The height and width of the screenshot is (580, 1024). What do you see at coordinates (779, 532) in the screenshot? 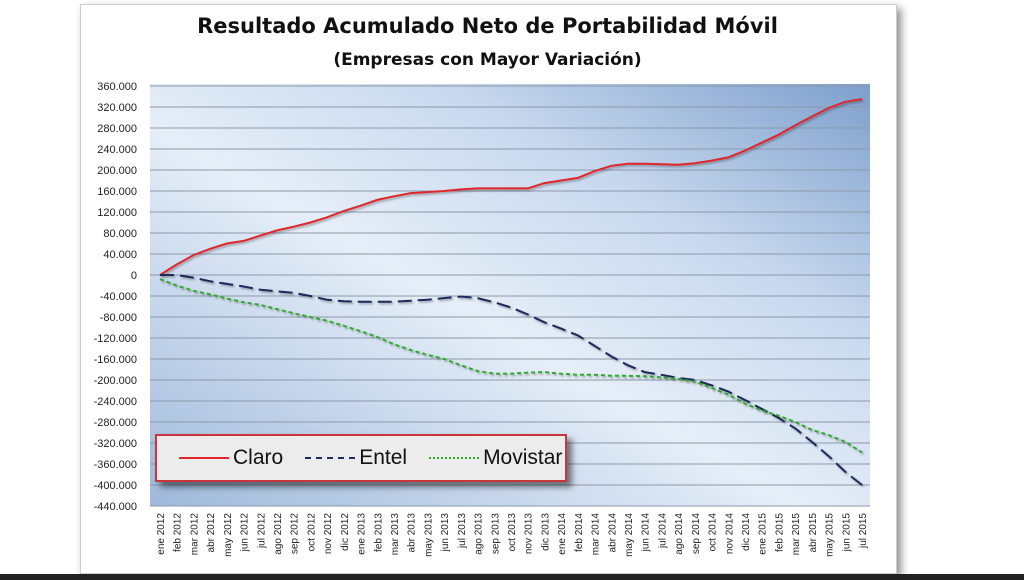
I see `x-tick-label: feb 2015` at bounding box center [779, 532].